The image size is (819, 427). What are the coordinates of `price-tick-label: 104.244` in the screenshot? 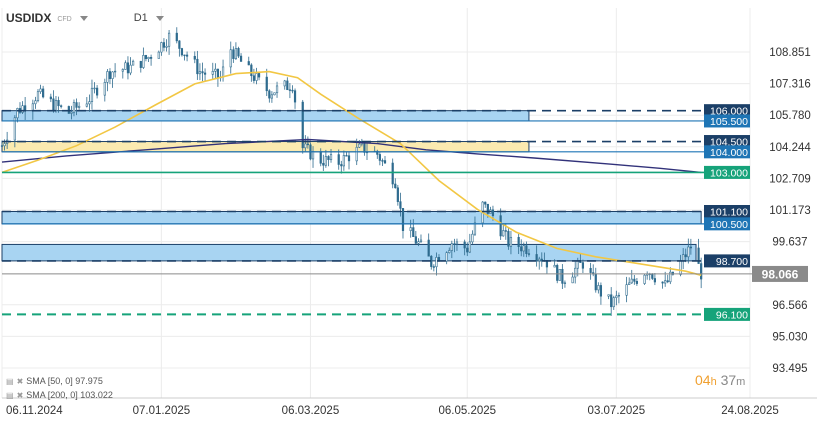 It's located at (790, 148).